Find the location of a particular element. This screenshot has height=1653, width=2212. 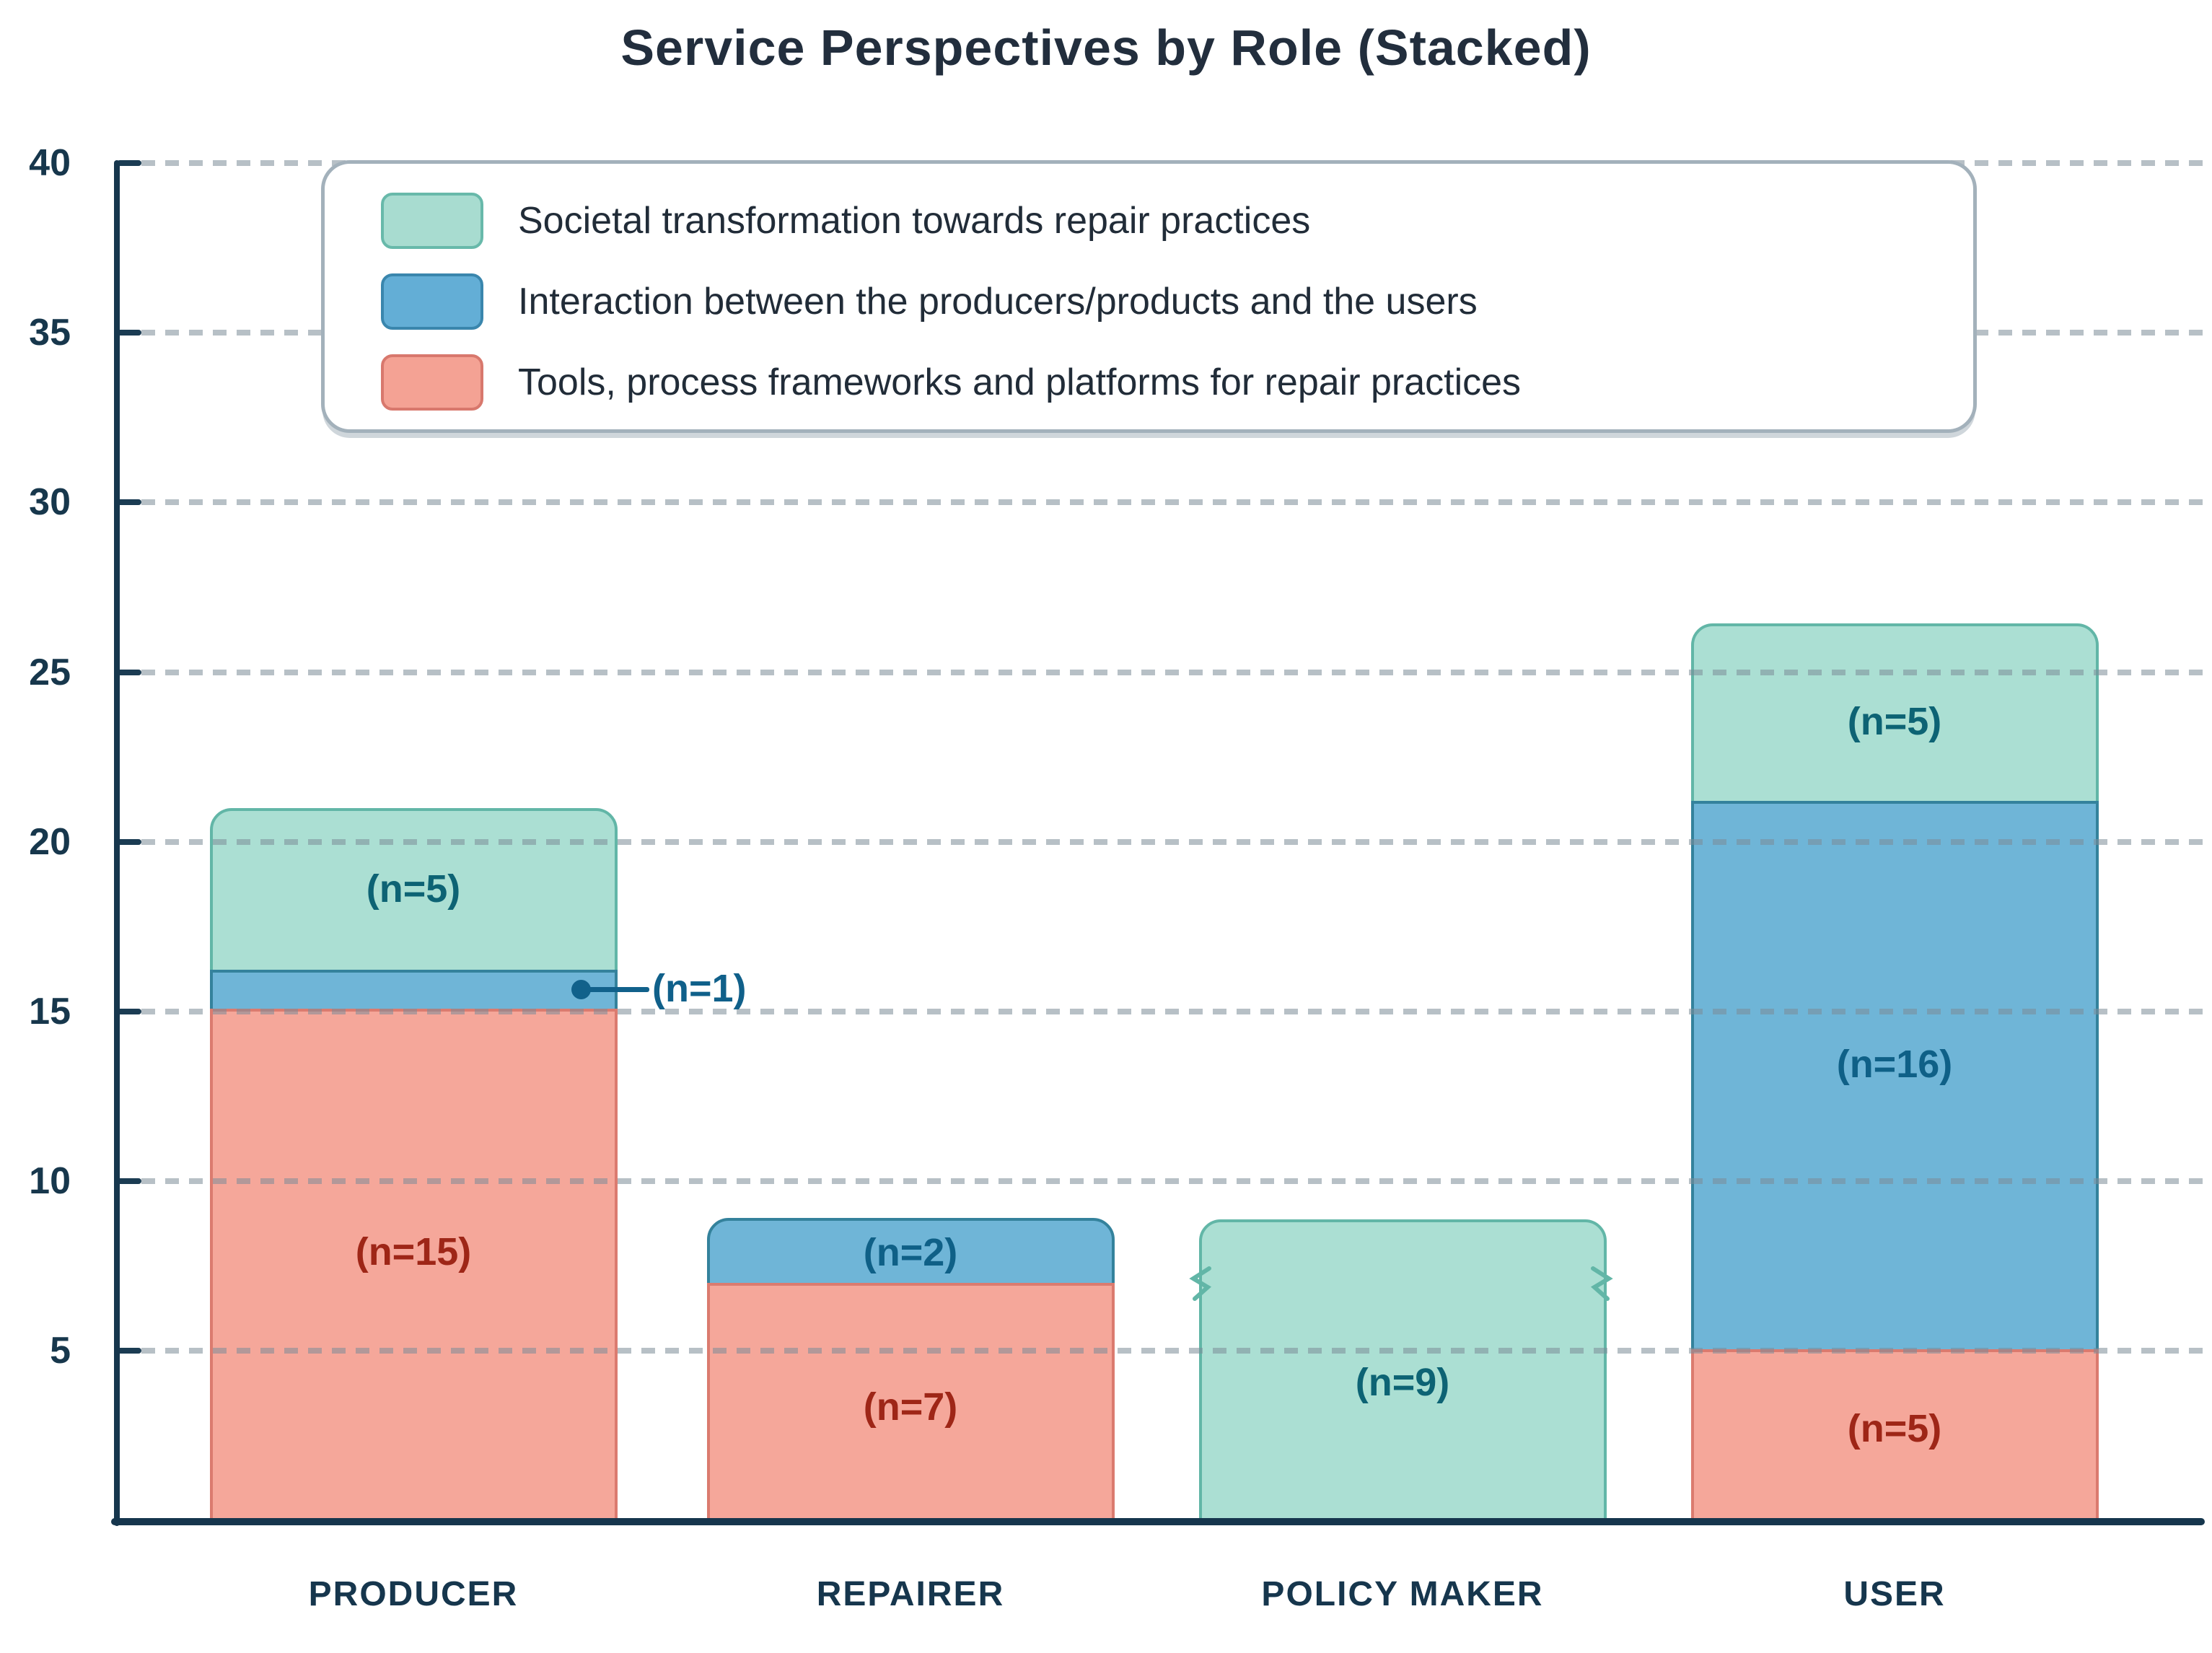

bar-label-producer-societal: (n=5) is located at coordinates (413, 889).